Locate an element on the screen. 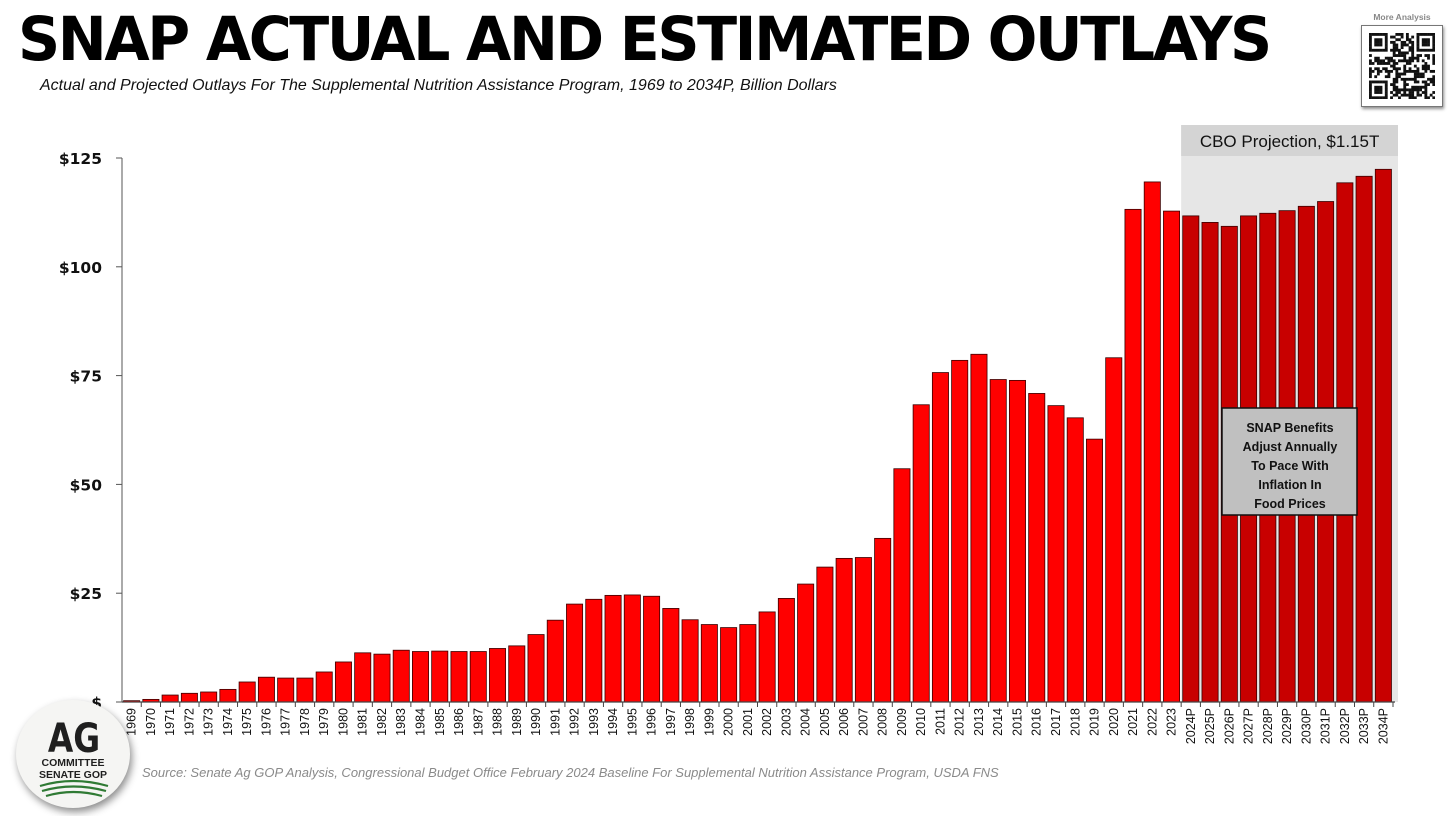  x-tick-label: 2002 is located at coordinates (767, 722).